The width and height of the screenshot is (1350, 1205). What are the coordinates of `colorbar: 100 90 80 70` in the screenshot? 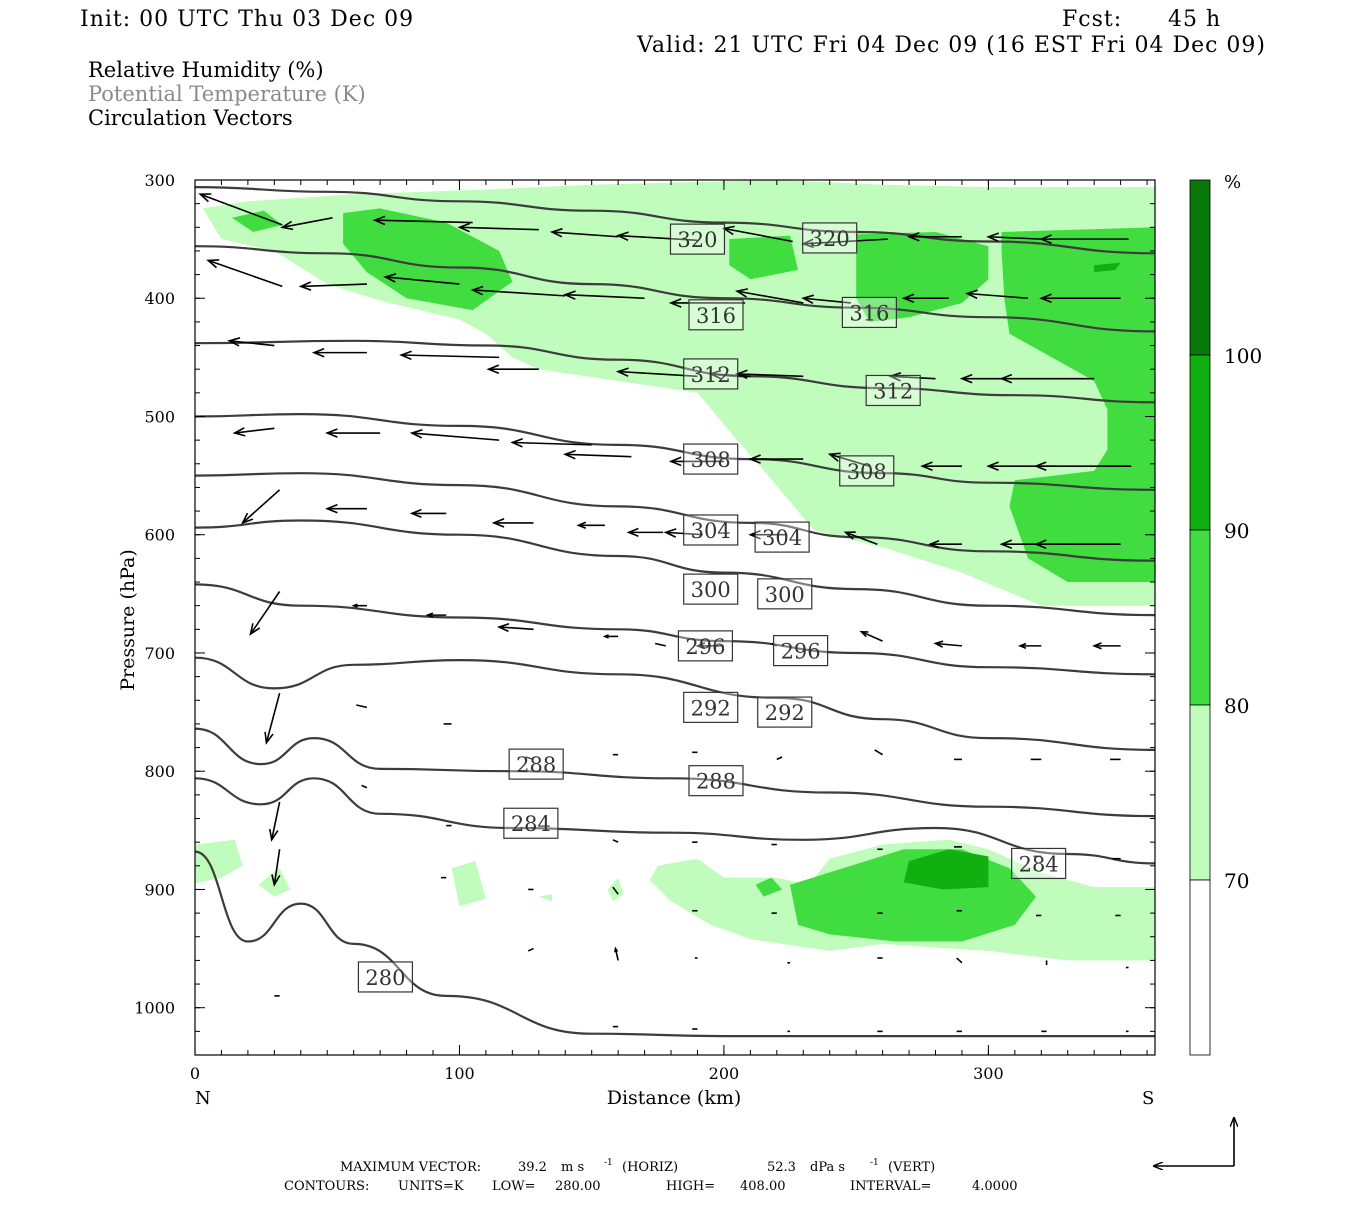 It's located at (1225, 617).